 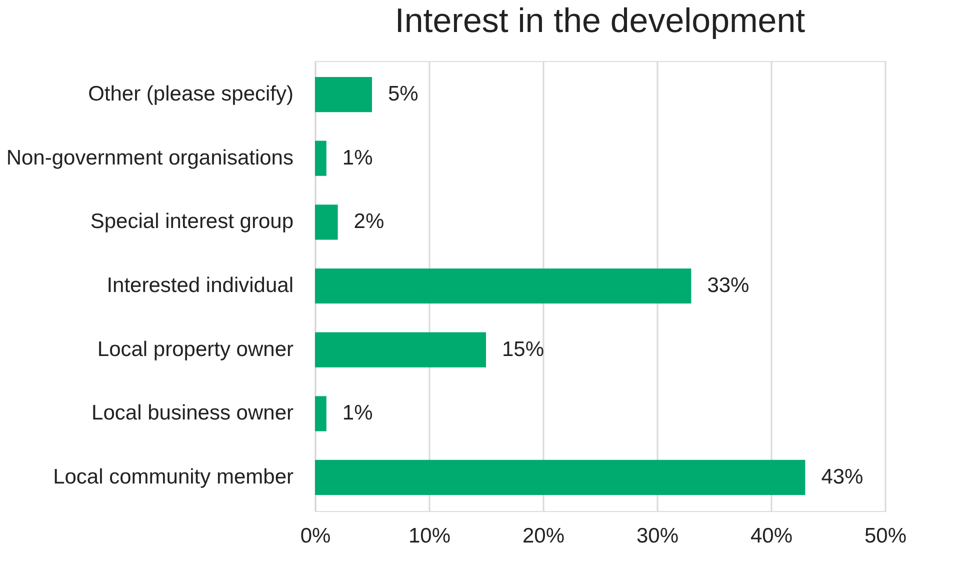 What do you see at coordinates (369, 222) in the screenshot?
I see `data-label: 2%` at bounding box center [369, 222].